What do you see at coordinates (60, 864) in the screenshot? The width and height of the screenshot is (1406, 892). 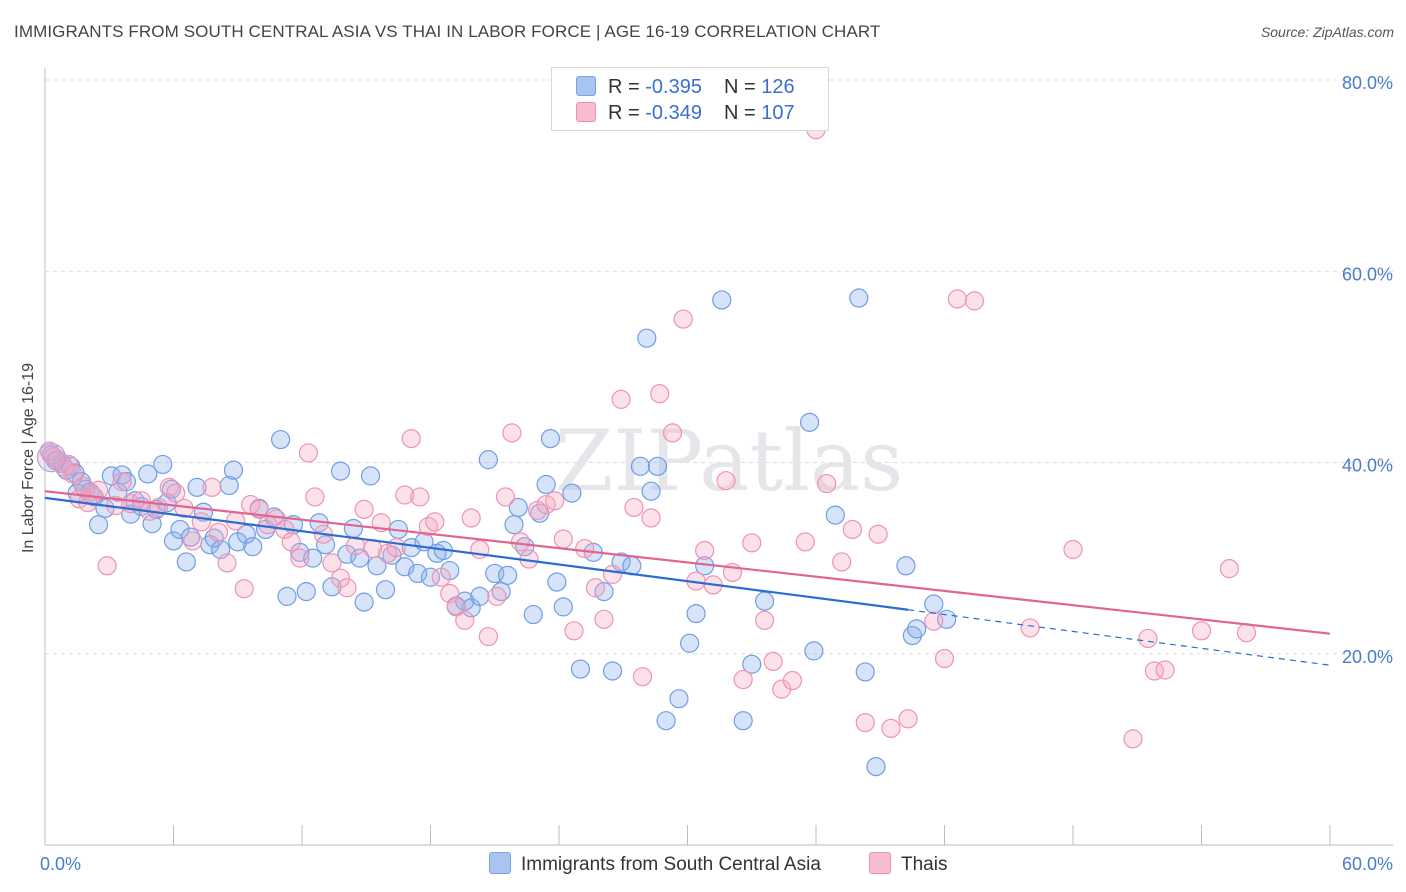 I see `x-tick-label: 0.0%` at bounding box center [60, 864].